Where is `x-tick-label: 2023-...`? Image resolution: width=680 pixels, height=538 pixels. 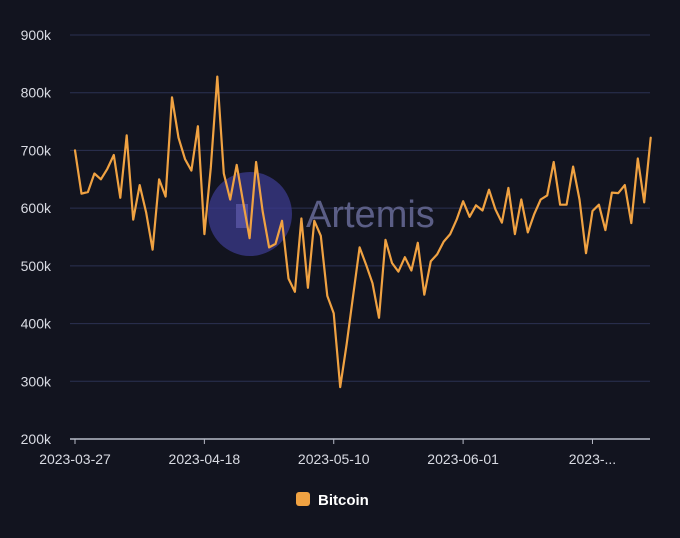
x-tick-label: 2023-... is located at coordinates (592, 459).